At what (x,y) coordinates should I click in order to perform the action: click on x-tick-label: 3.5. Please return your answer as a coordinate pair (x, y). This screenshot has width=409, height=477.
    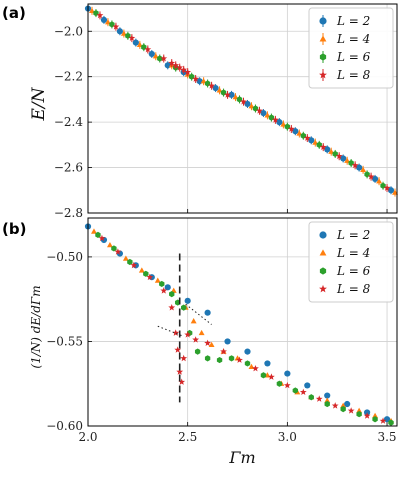
    Looking at the image, I should click on (386, 437).